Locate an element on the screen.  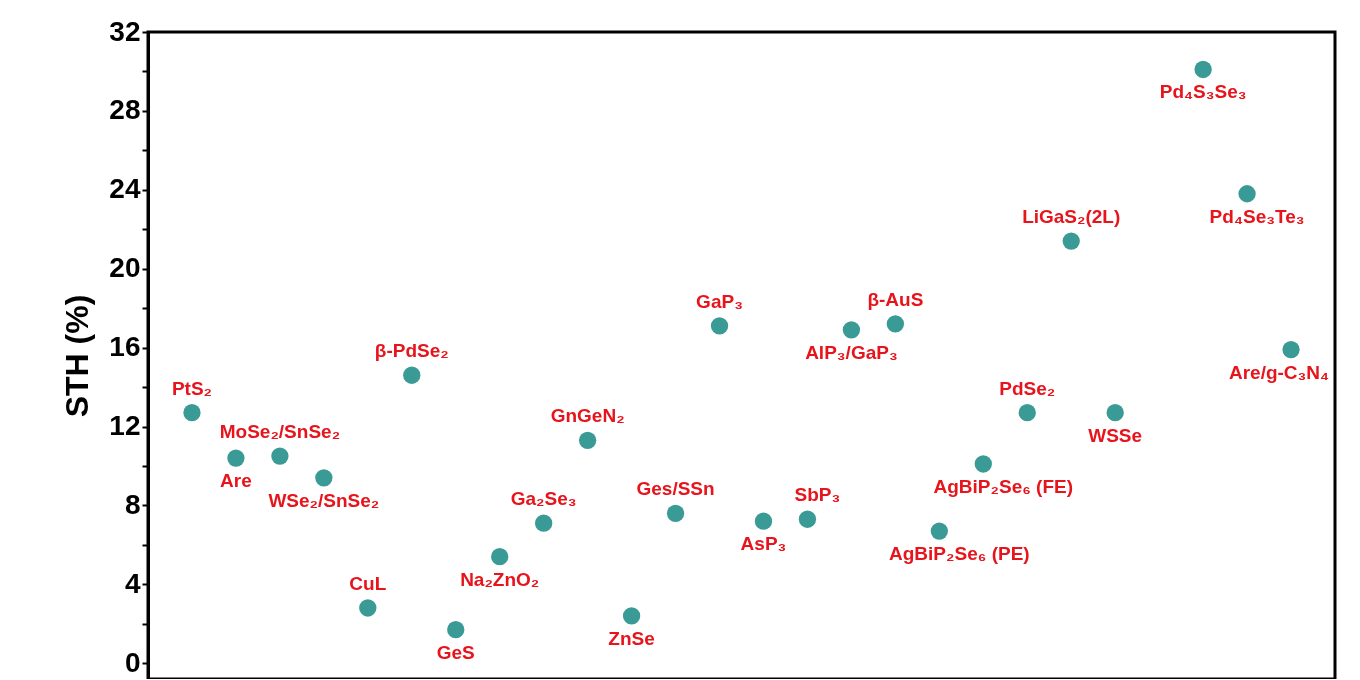
y-axis-title: STH (%) is located at coordinates (77, 356).